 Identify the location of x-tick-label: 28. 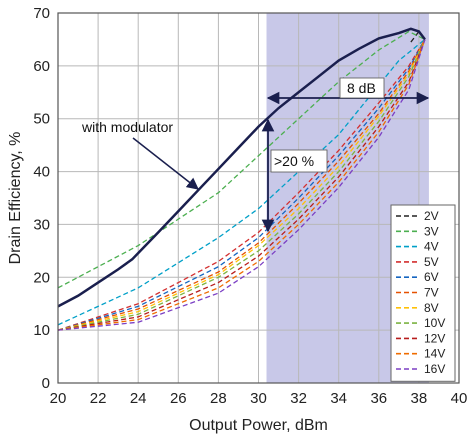
(218, 398).